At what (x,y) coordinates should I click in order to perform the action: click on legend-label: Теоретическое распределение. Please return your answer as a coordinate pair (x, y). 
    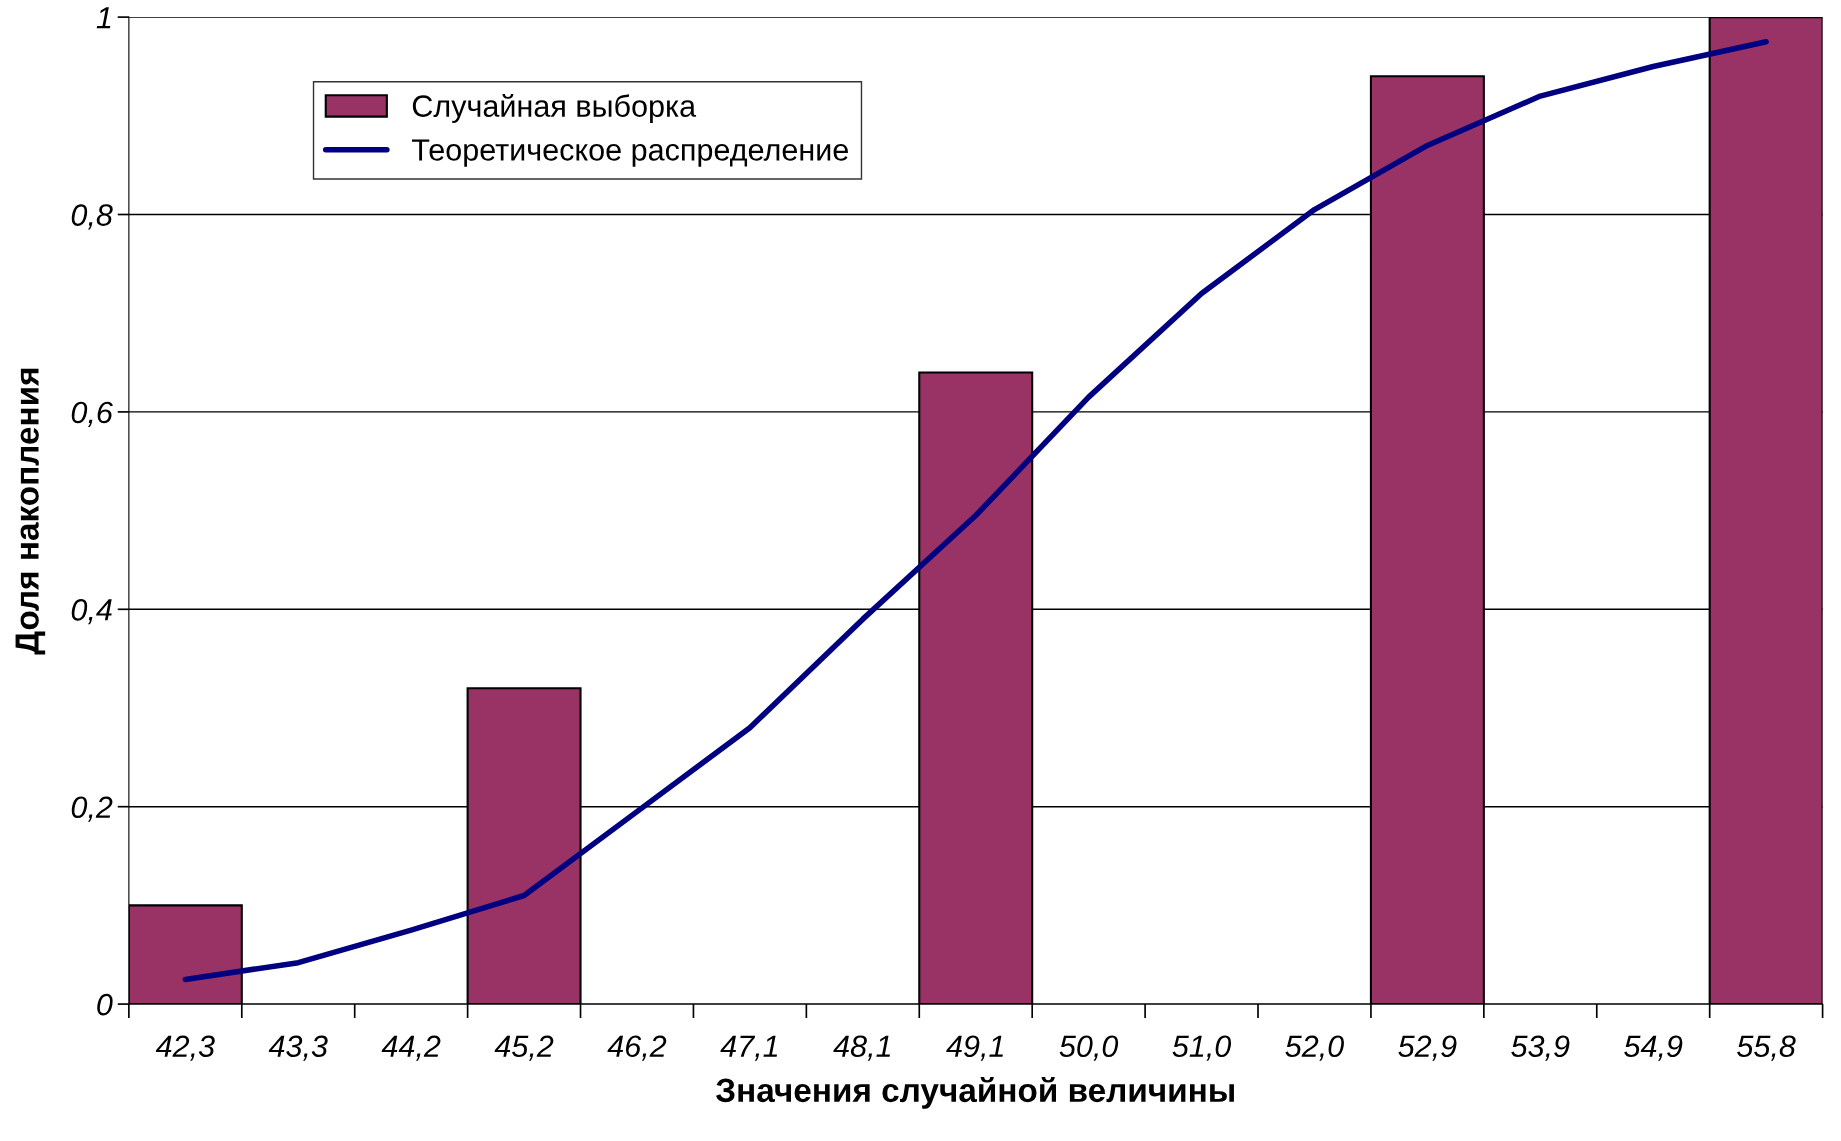
    Looking at the image, I should click on (629, 153).